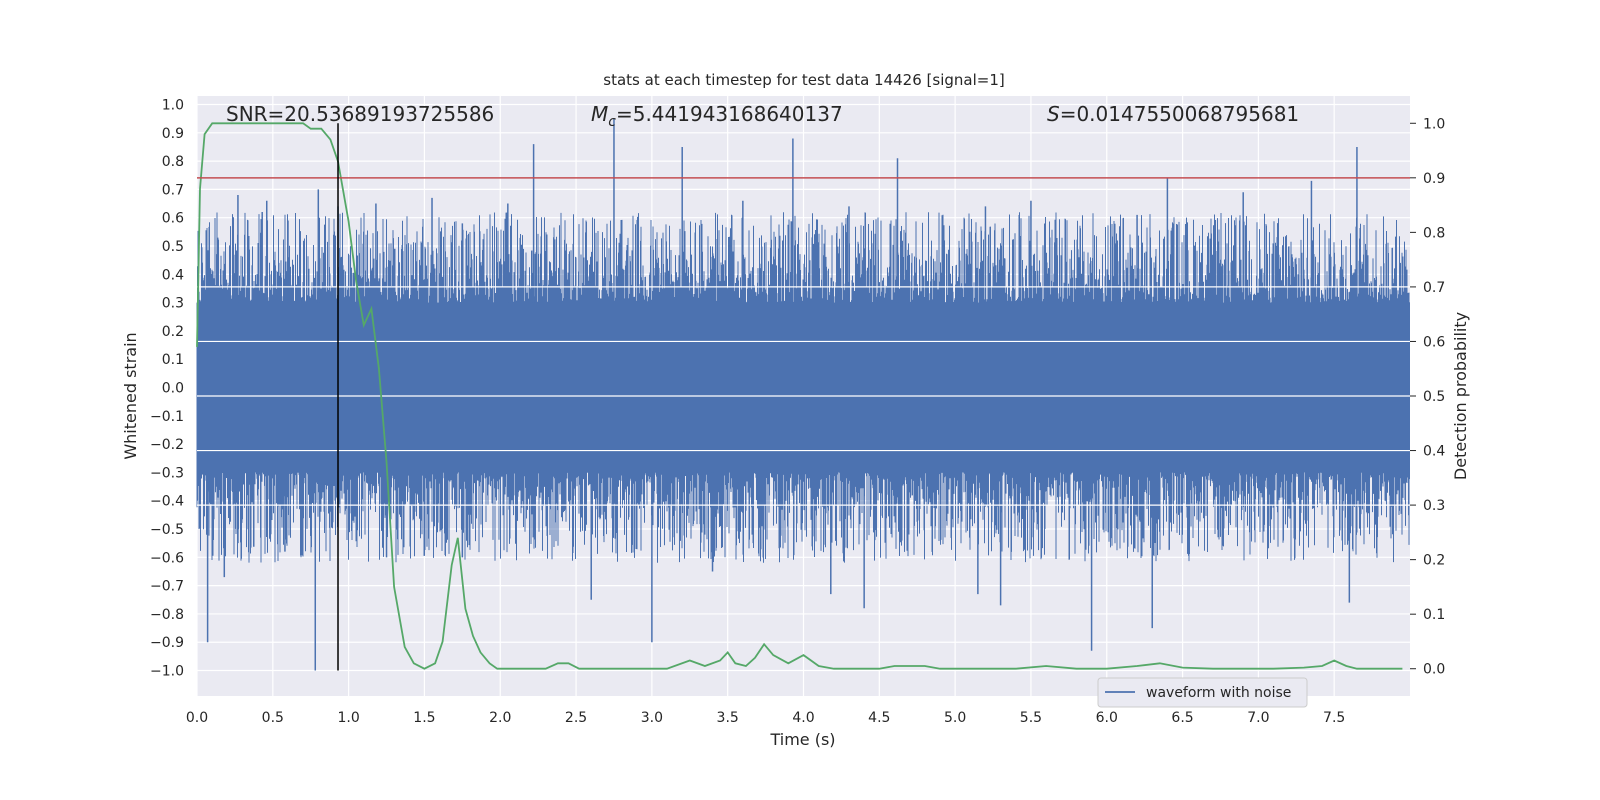 This screenshot has width=1600, height=800. Describe the element at coordinates (1107, 718) in the screenshot. I see `x-tick-label: 6.0` at that location.